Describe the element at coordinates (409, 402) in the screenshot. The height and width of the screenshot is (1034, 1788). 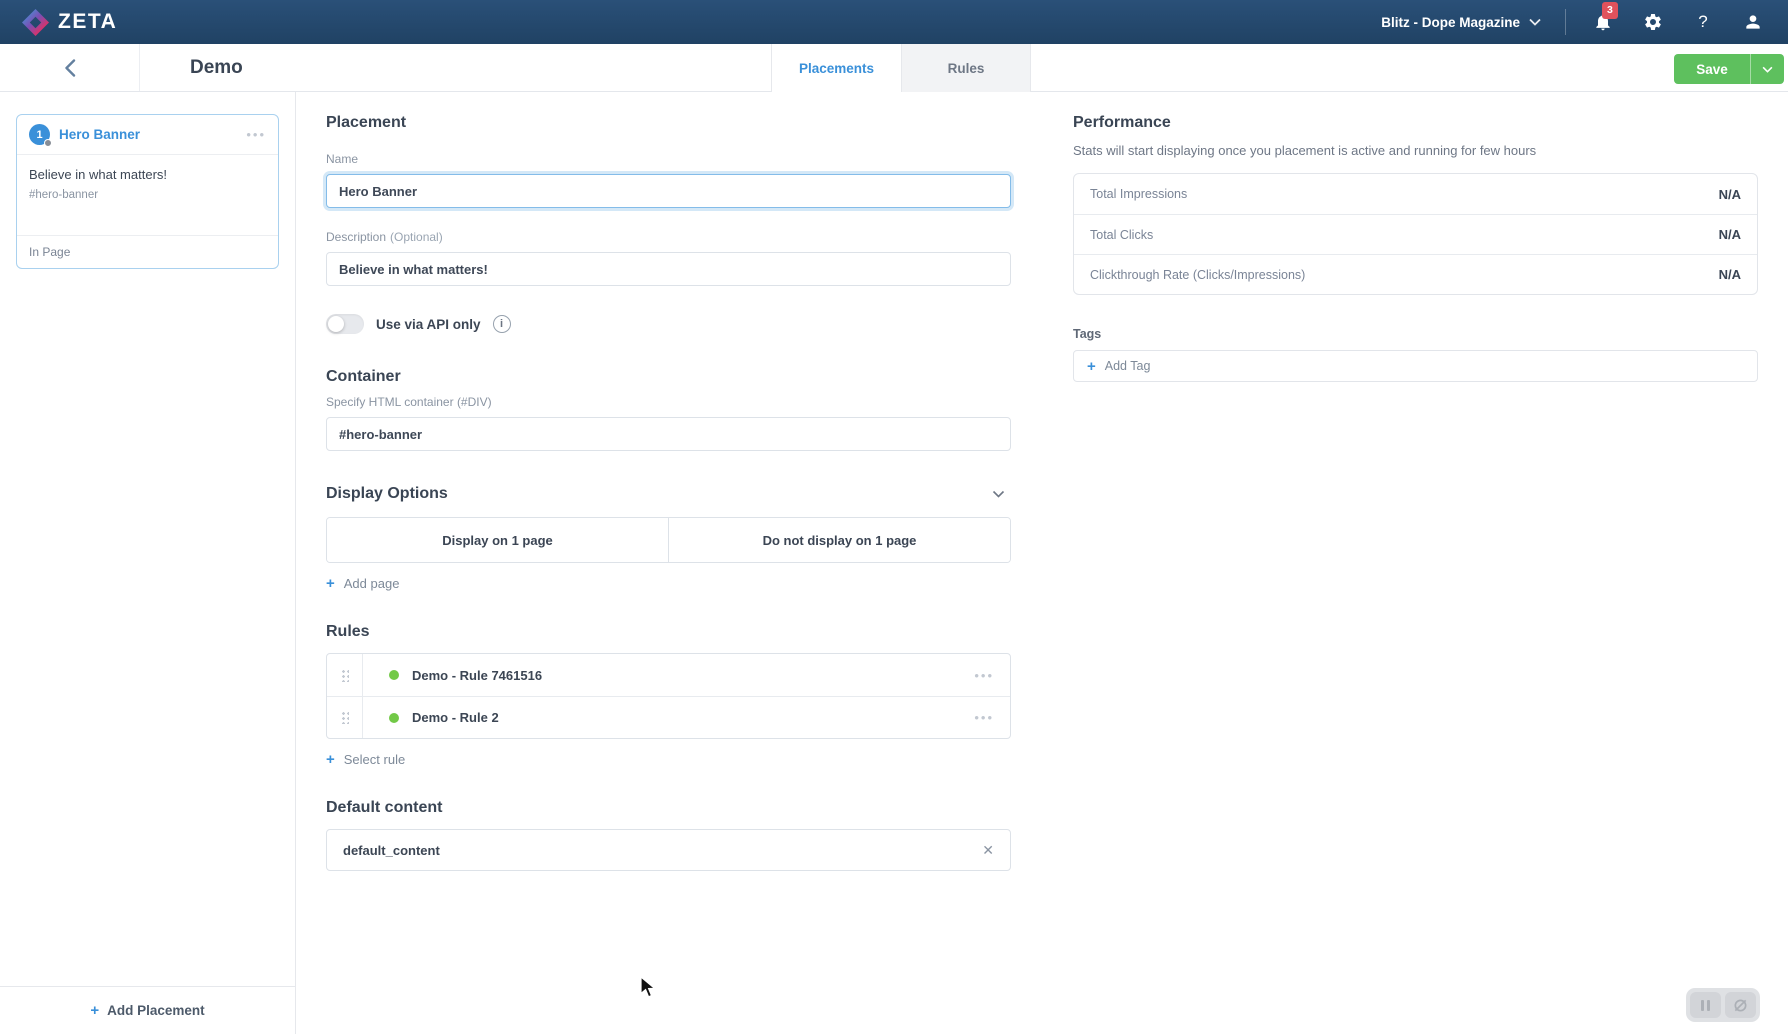
I see `container-label: Specify HTML container (#DIV)` at that location.